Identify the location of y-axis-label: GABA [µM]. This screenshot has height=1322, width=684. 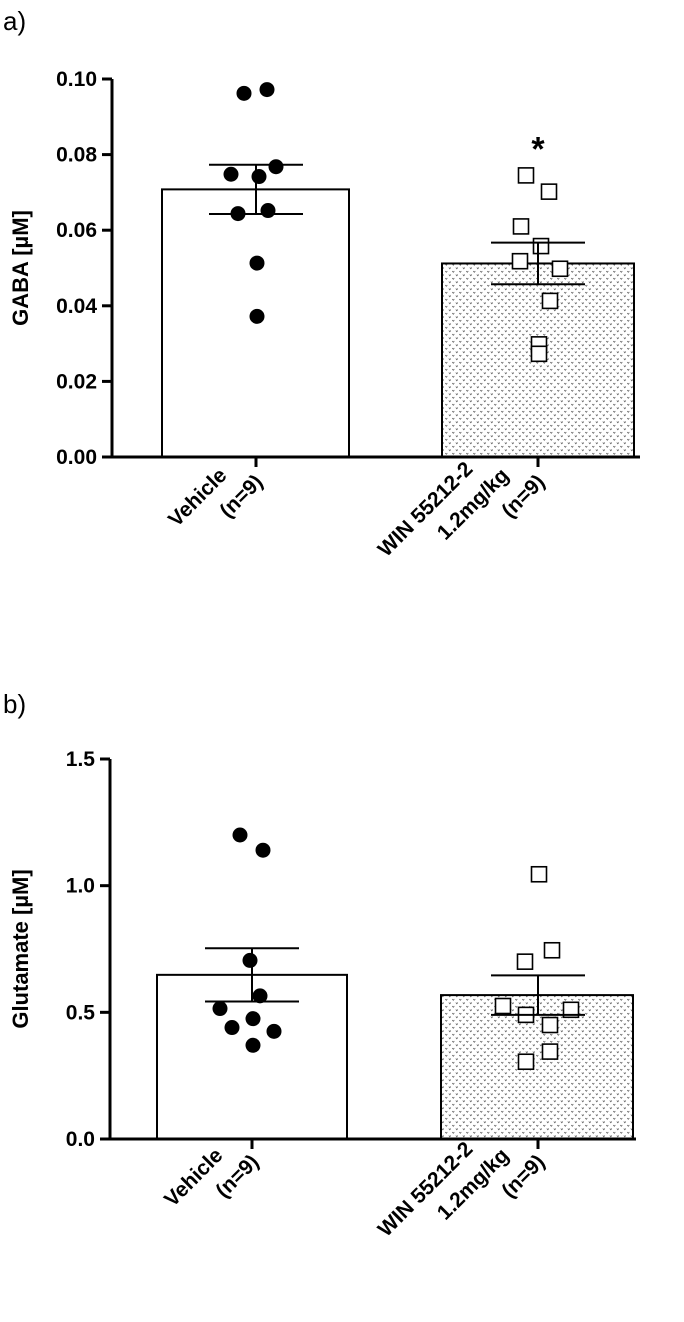
(20, 268).